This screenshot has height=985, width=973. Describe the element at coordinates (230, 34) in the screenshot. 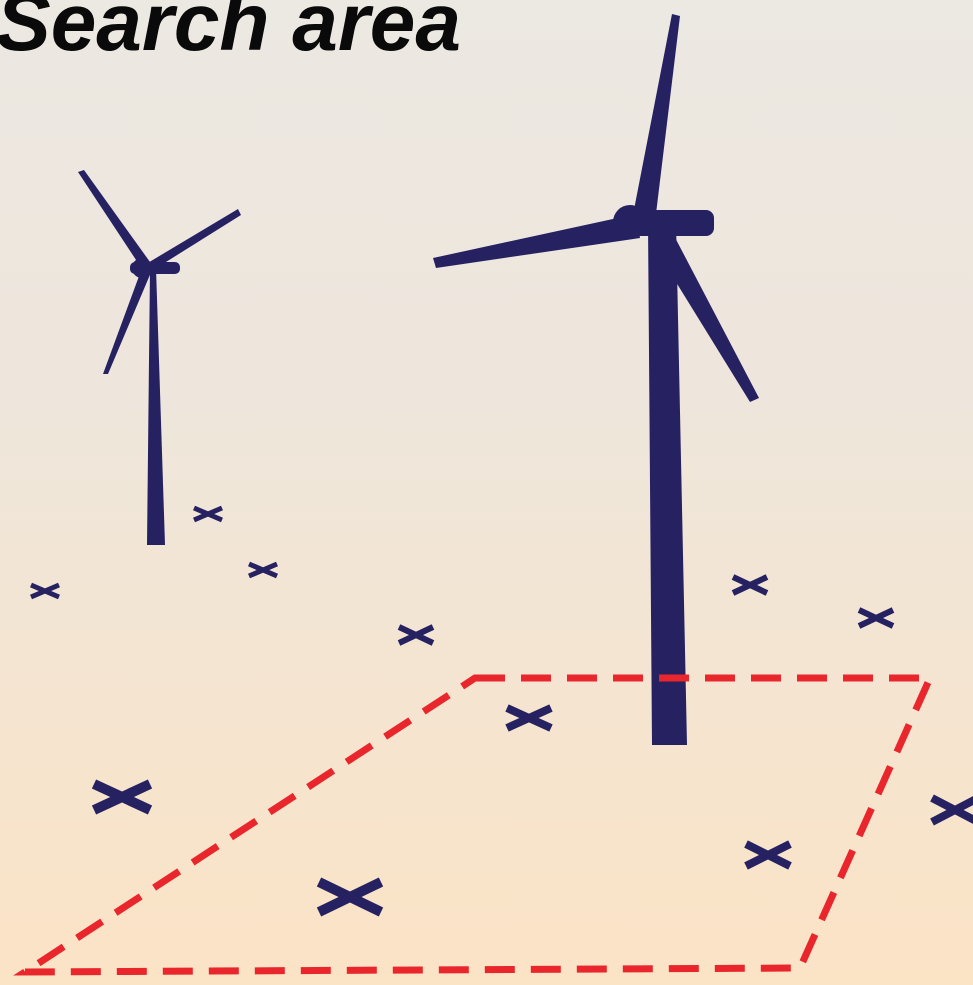

I see `title: Search area` at that location.